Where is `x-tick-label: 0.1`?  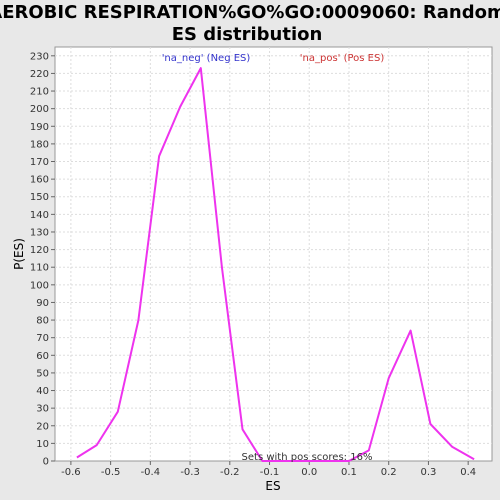 x-tick-label: 0.1 is located at coordinates (349, 472).